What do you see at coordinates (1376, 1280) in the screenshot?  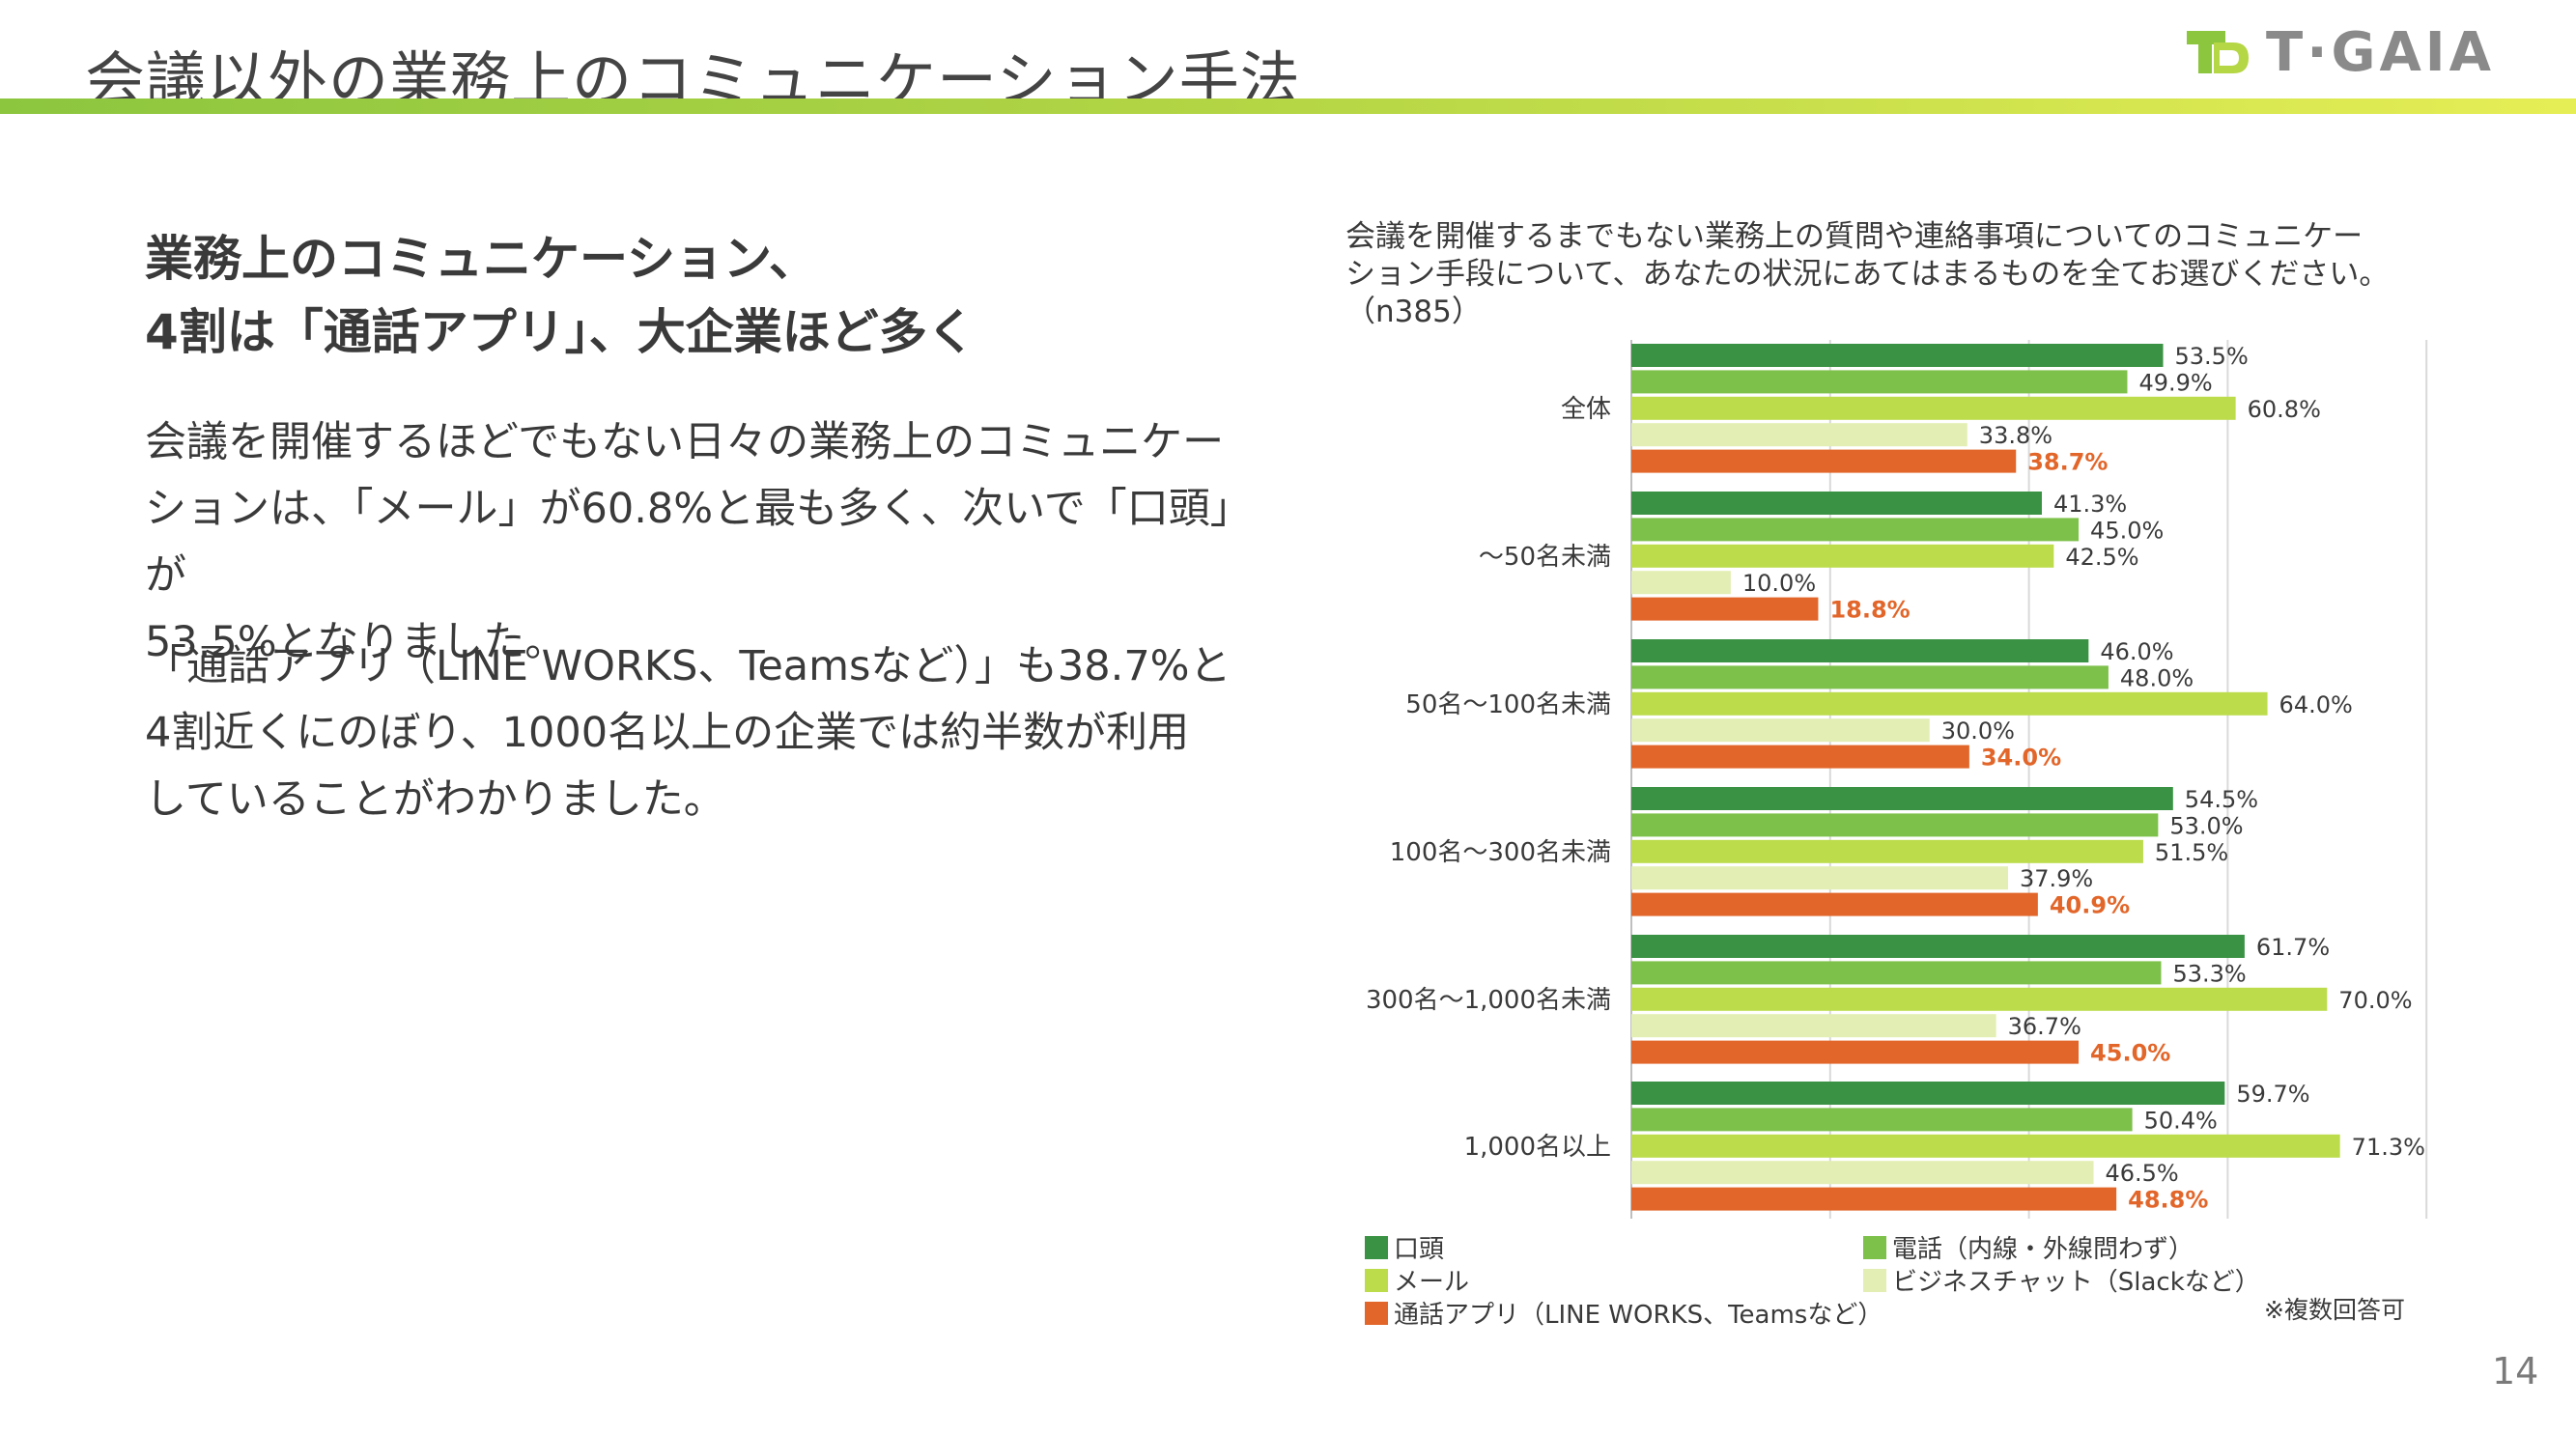 I see `legend-swatch-email` at bounding box center [1376, 1280].